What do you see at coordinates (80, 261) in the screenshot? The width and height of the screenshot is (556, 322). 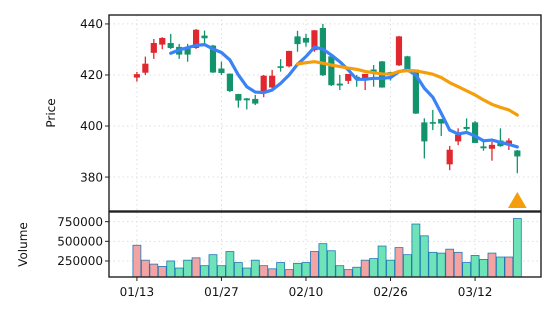 I see `y-tick-label: 250000` at bounding box center [80, 261].